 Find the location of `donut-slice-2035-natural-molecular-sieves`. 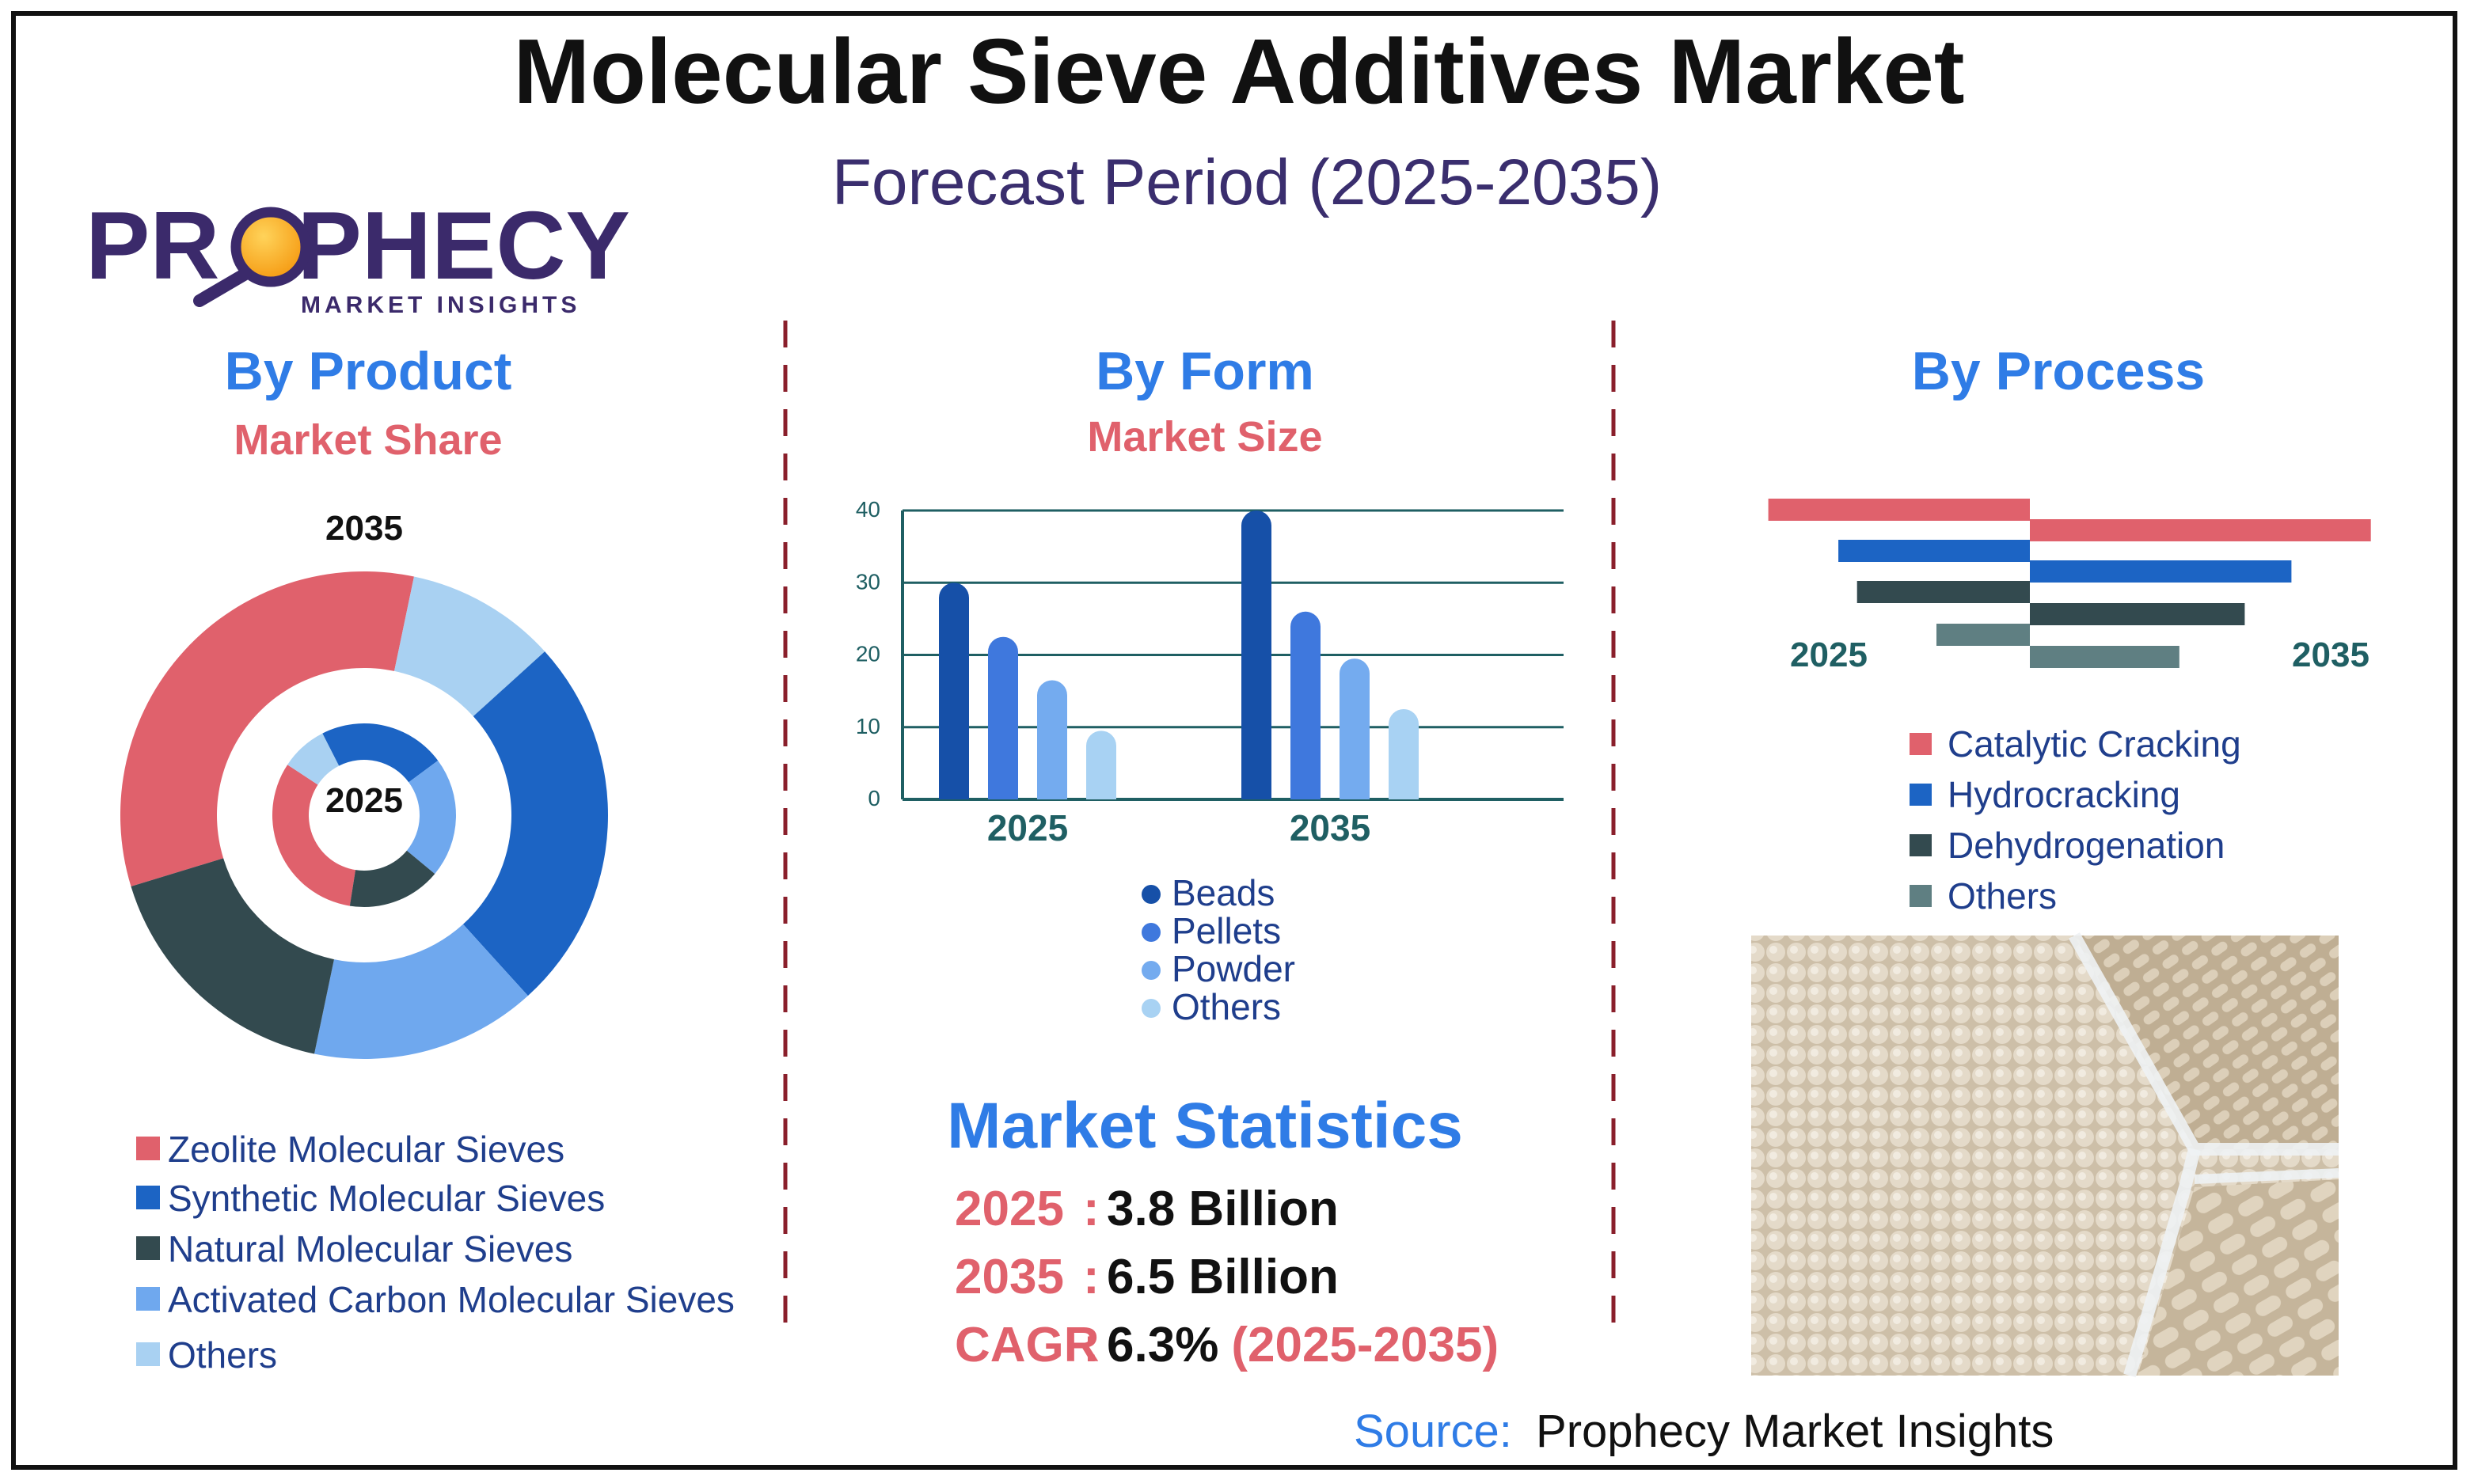

donut-slice-2035-natural-molecular-sieves is located at coordinates (233, 956).